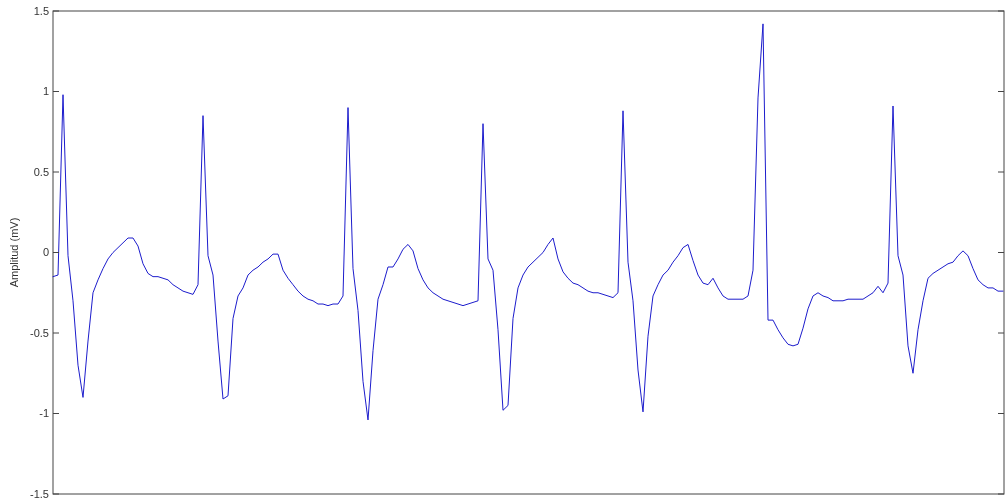 The height and width of the screenshot is (501, 1005). Describe the element at coordinates (45, 252) in the screenshot. I see `y-tick-label: 0` at that location.